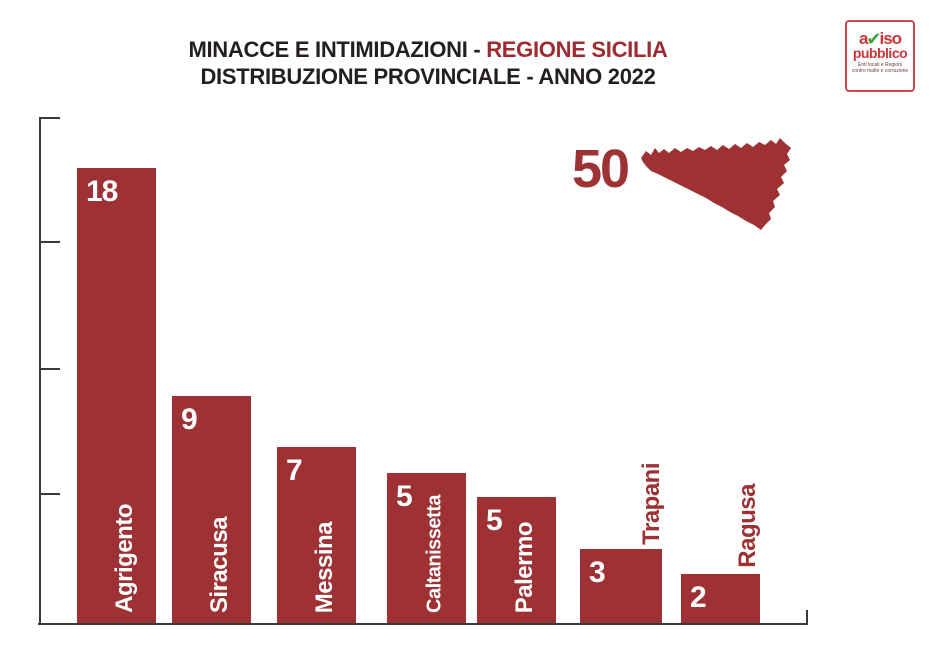 Image resolution: width=930 pixels, height=664 pixels. What do you see at coordinates (597, 572) in the screenshot?
I see `bar-value: 3` at bounding box center [597, 572].